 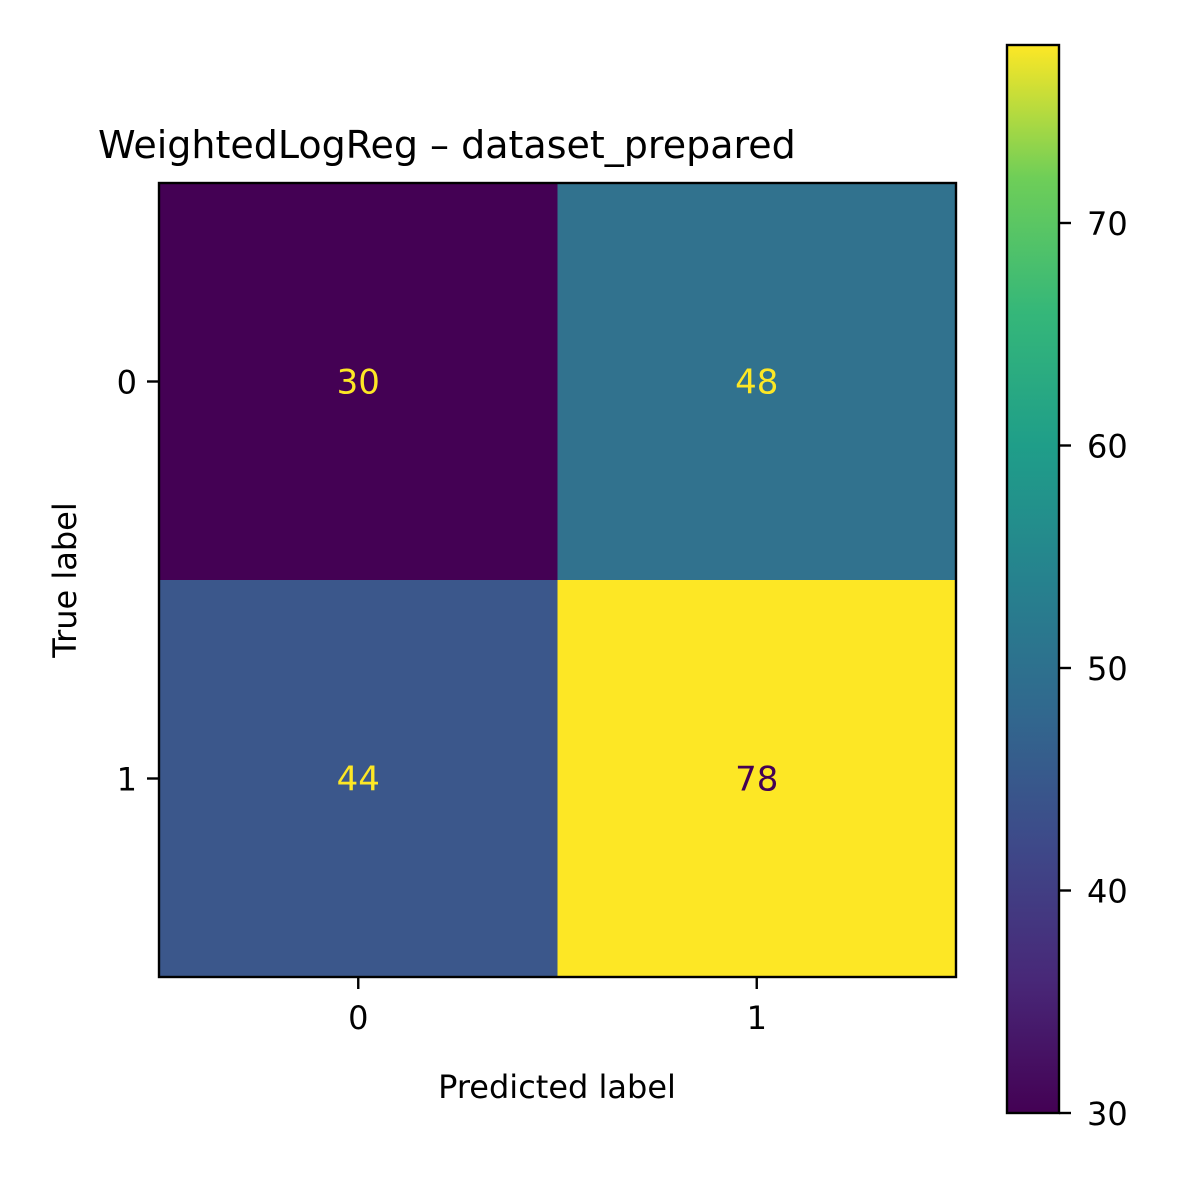 I want to click on matrix-cell-labels: 30 48 44 78, so click(x=558, y=581).